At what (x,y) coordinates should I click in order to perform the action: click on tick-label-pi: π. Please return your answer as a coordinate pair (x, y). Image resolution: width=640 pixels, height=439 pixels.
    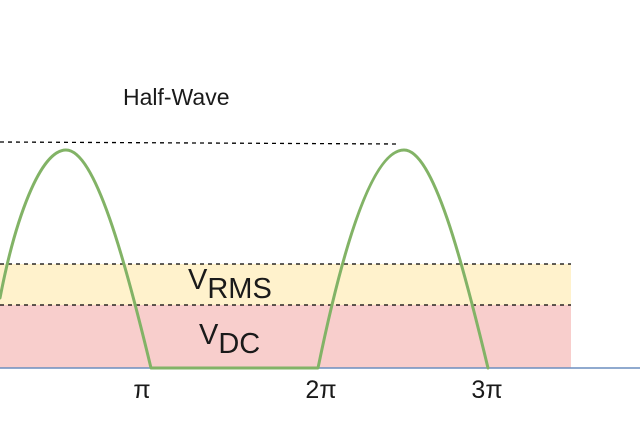
    Looking at the image, I should click on (141, 390).